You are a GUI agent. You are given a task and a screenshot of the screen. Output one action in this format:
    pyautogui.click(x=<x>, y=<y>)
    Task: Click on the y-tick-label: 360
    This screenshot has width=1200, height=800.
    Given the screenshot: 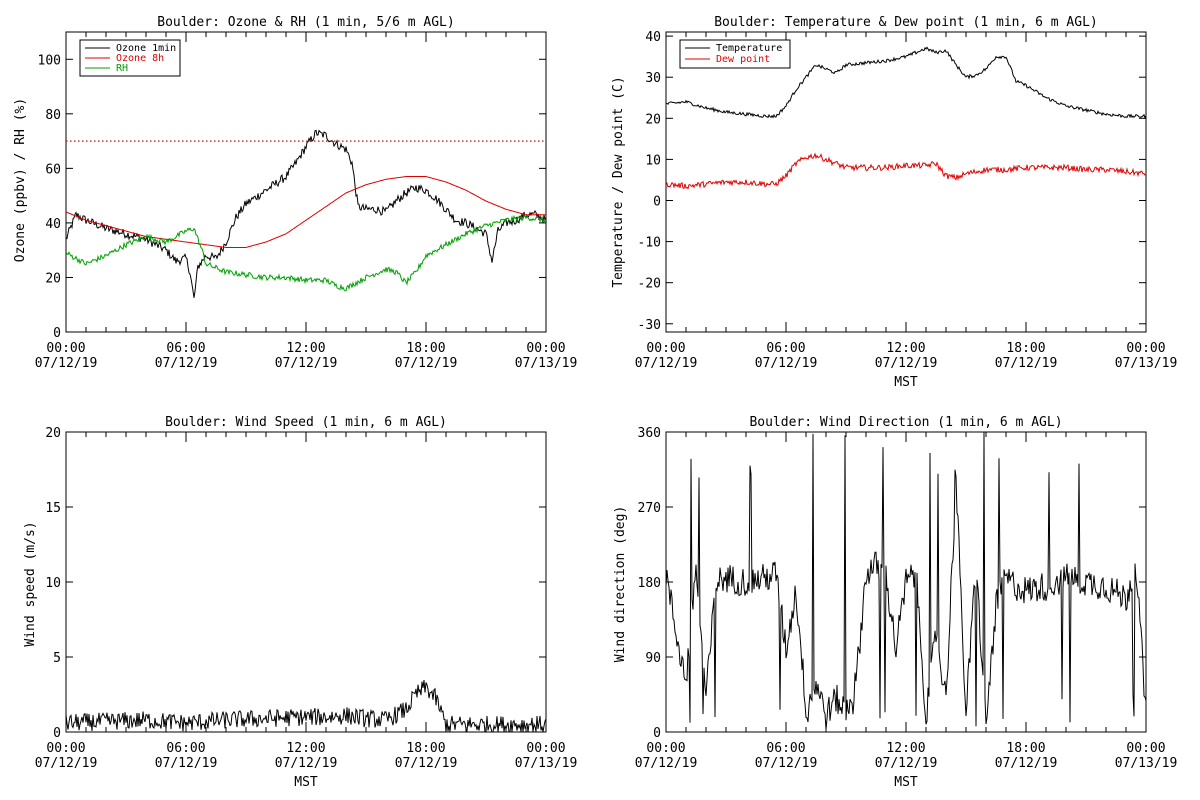 What is the action you would take?
    pyautogui.click(x=649, y=433)
    